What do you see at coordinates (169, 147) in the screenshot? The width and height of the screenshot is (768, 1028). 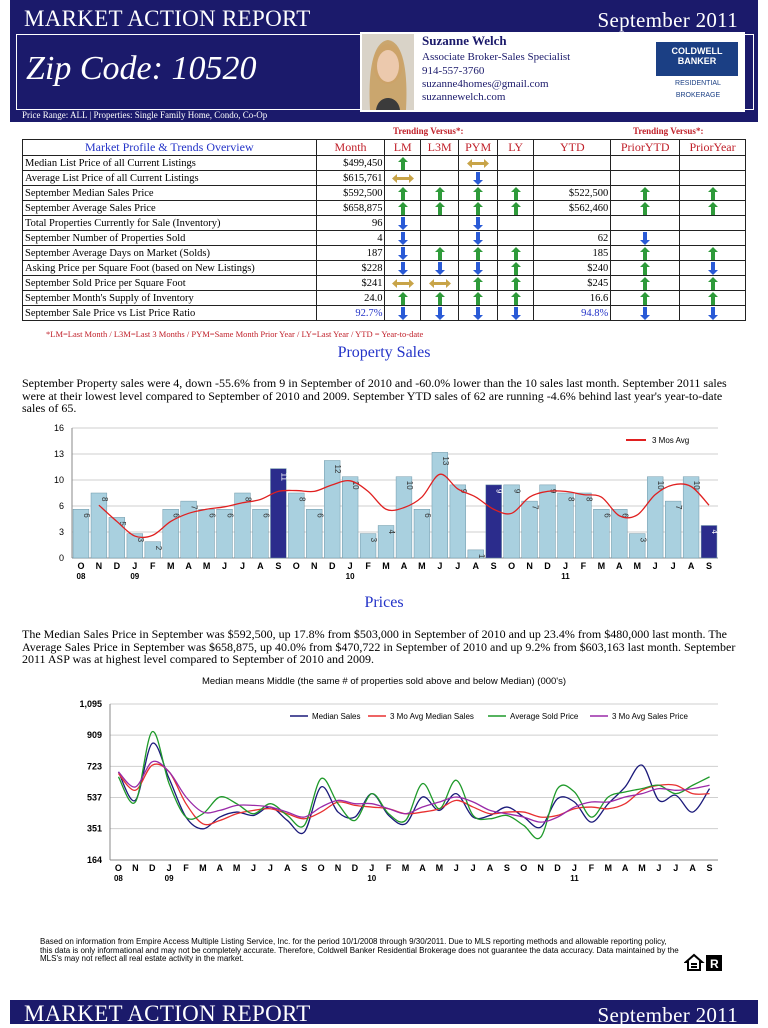 I see `column-header: Market Profile & Trends Overview` at bounding box center [169, 147].